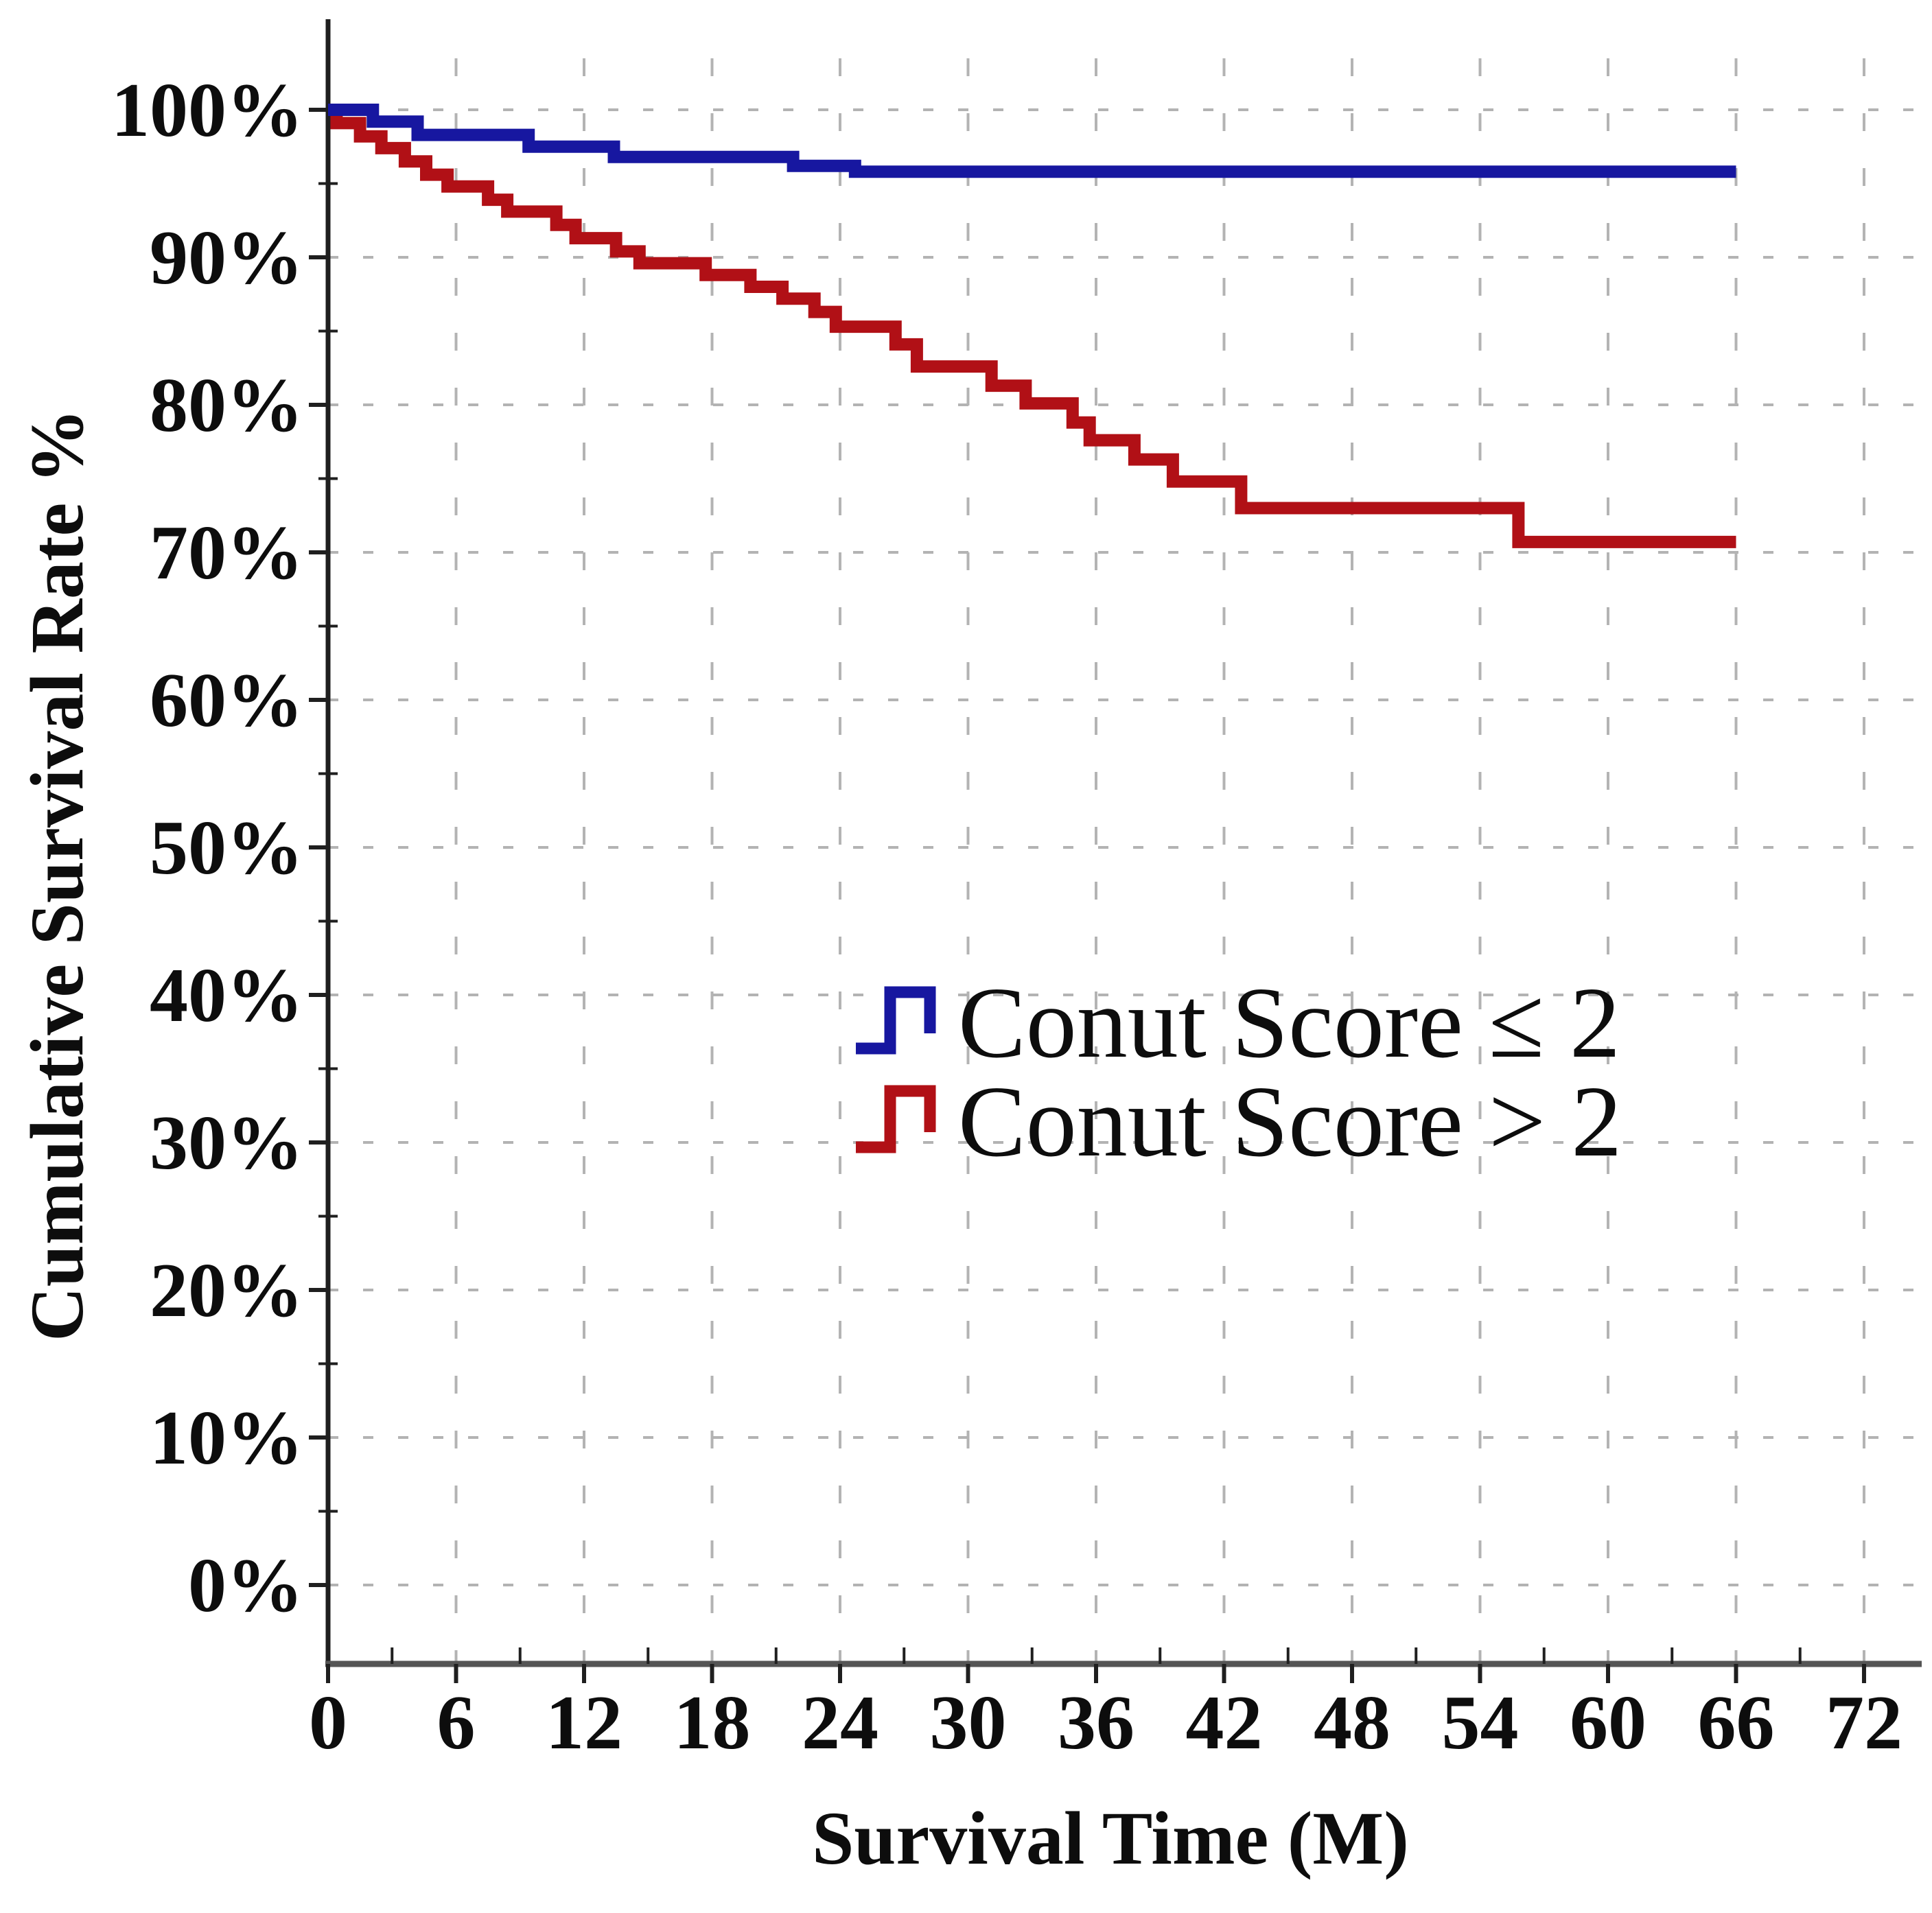 The image size is (1932, 1913). Describe the element at coordinates (967, 1722) in the screenshot. I see `x-tick-label-30: 30` at that location.